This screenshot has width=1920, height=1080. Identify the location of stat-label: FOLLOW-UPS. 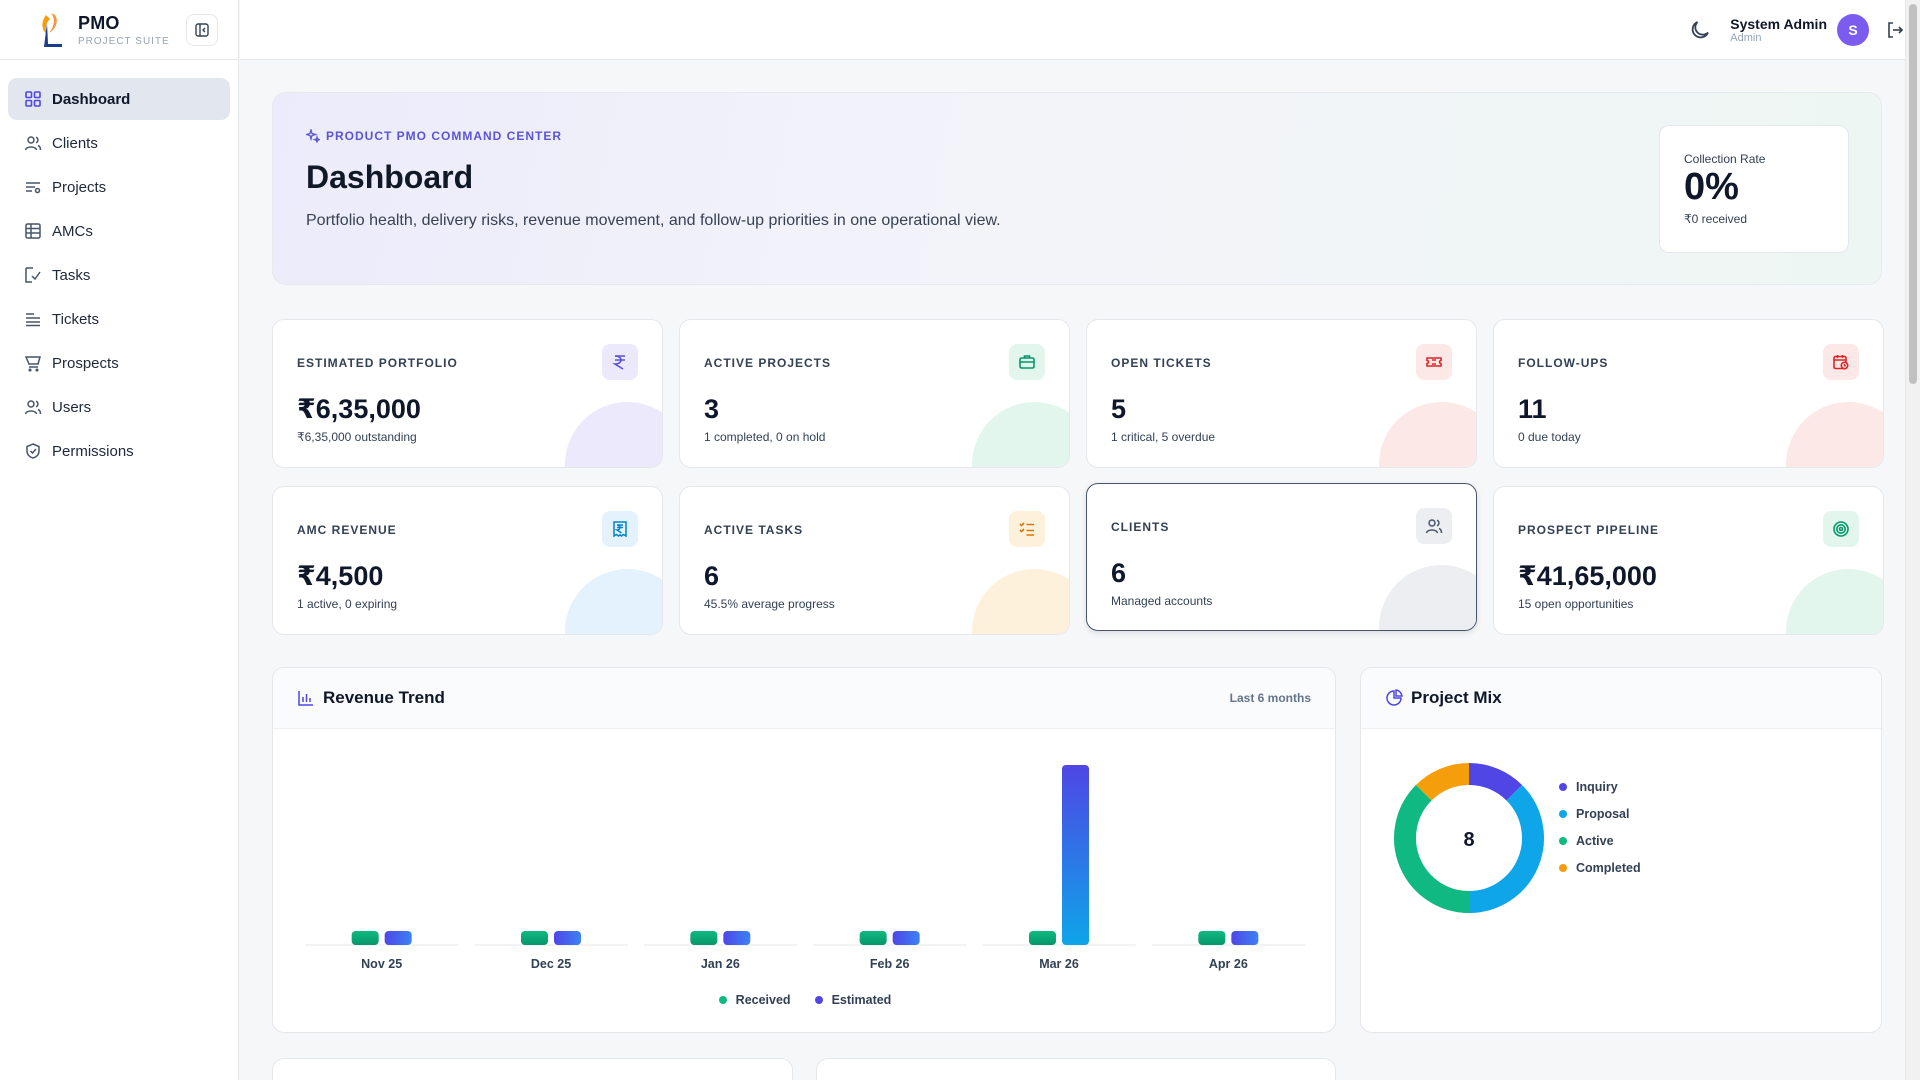
(1563, 363).